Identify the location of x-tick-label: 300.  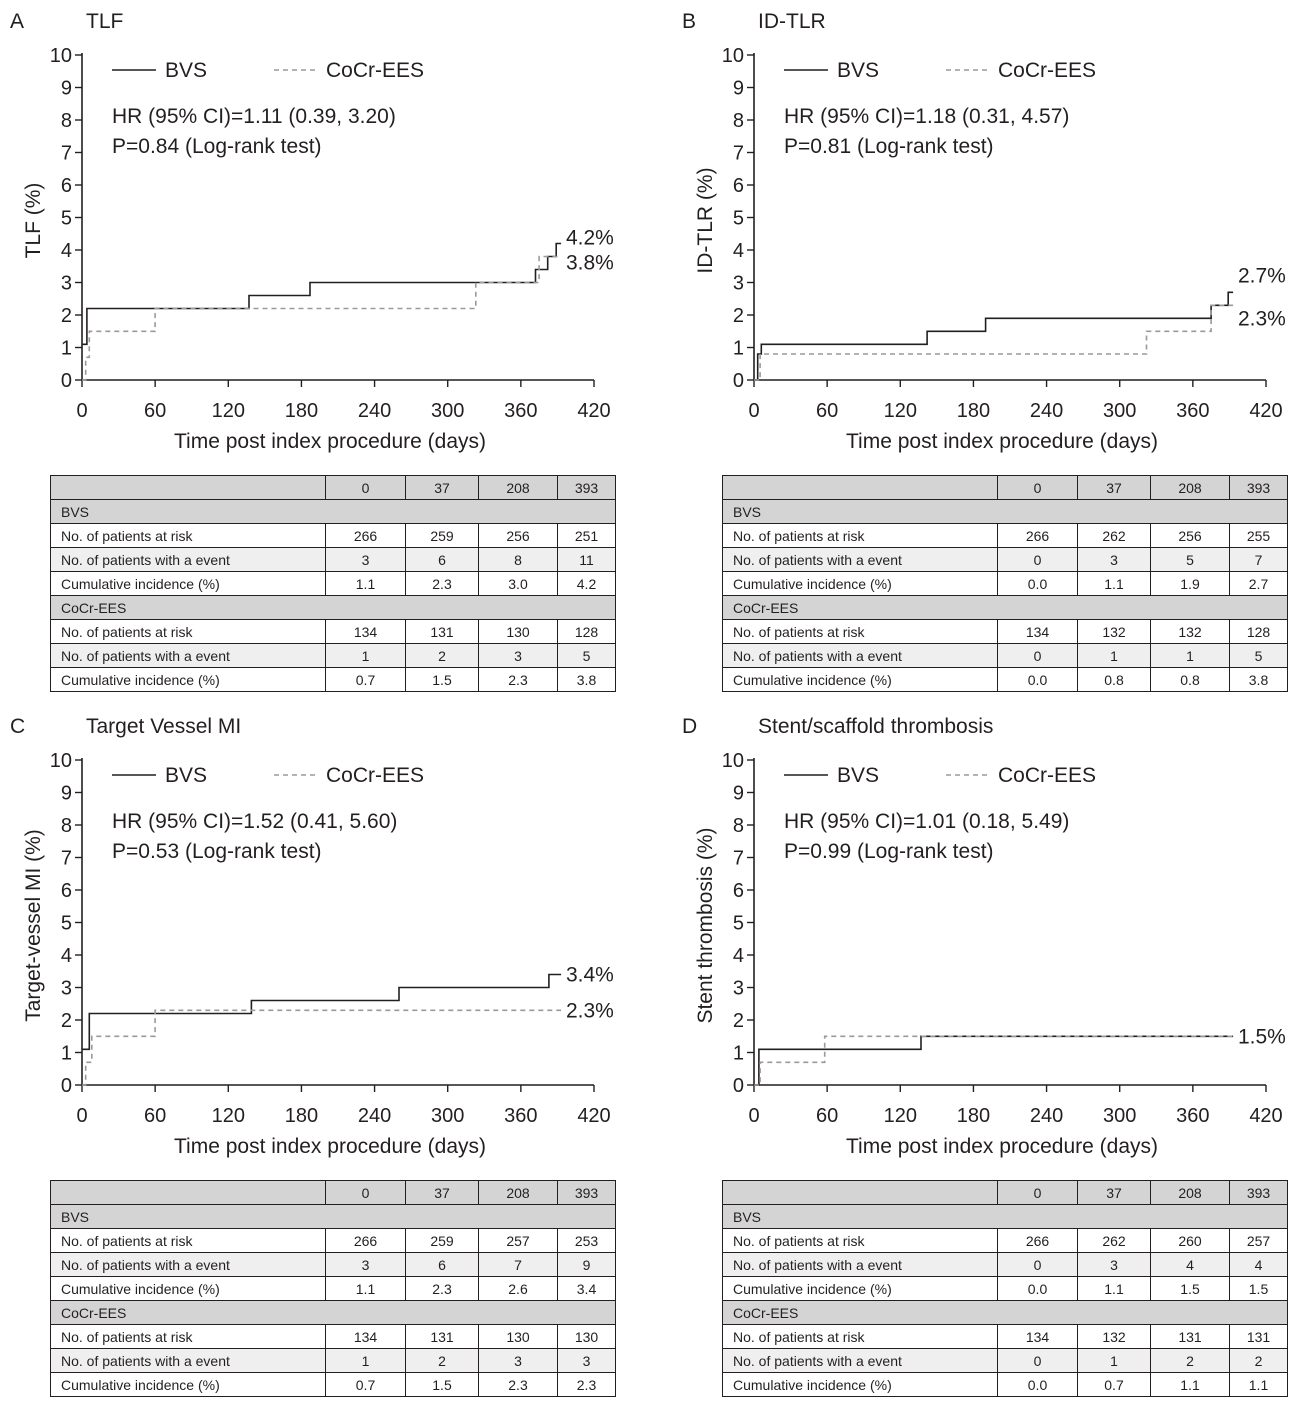
(447, 1116).